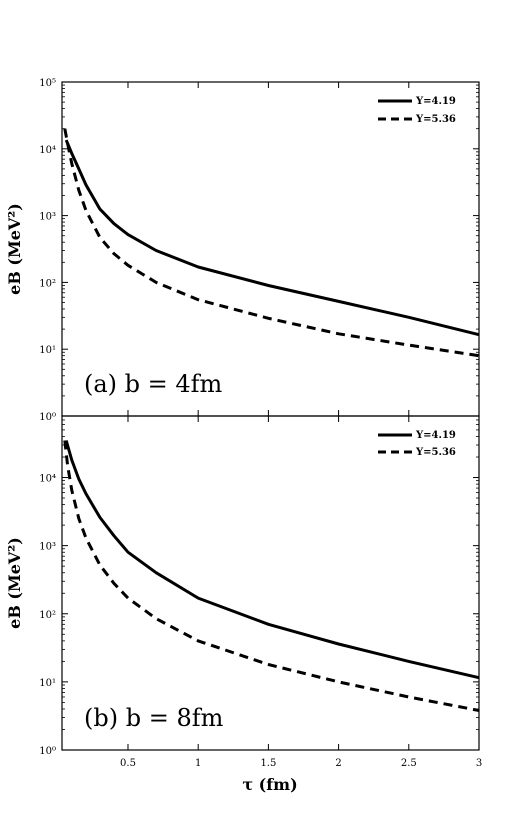 This screenshot has width=521, height=835. What do you see at coordinates (154, 718) in the screenshot?
I see `panel-label: (b) b = 8fm` at bounding box center [154, 718].